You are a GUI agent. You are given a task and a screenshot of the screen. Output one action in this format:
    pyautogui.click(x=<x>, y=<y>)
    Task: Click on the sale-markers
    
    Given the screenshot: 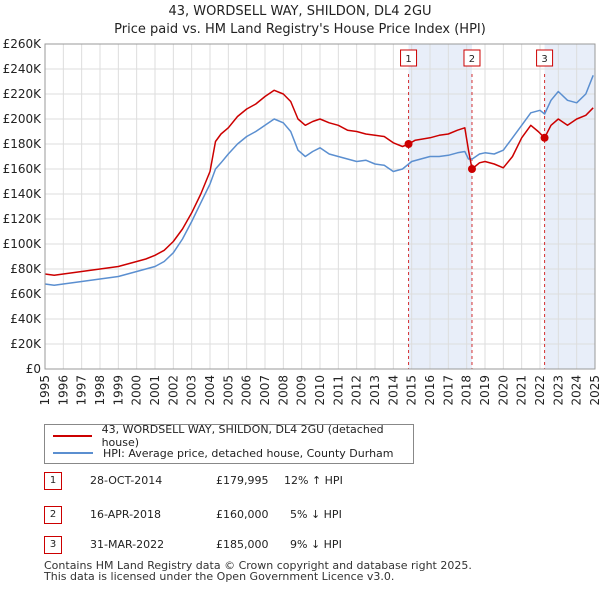 What is the action you would take?
    pyautogui.click(x=476, y=153)
    